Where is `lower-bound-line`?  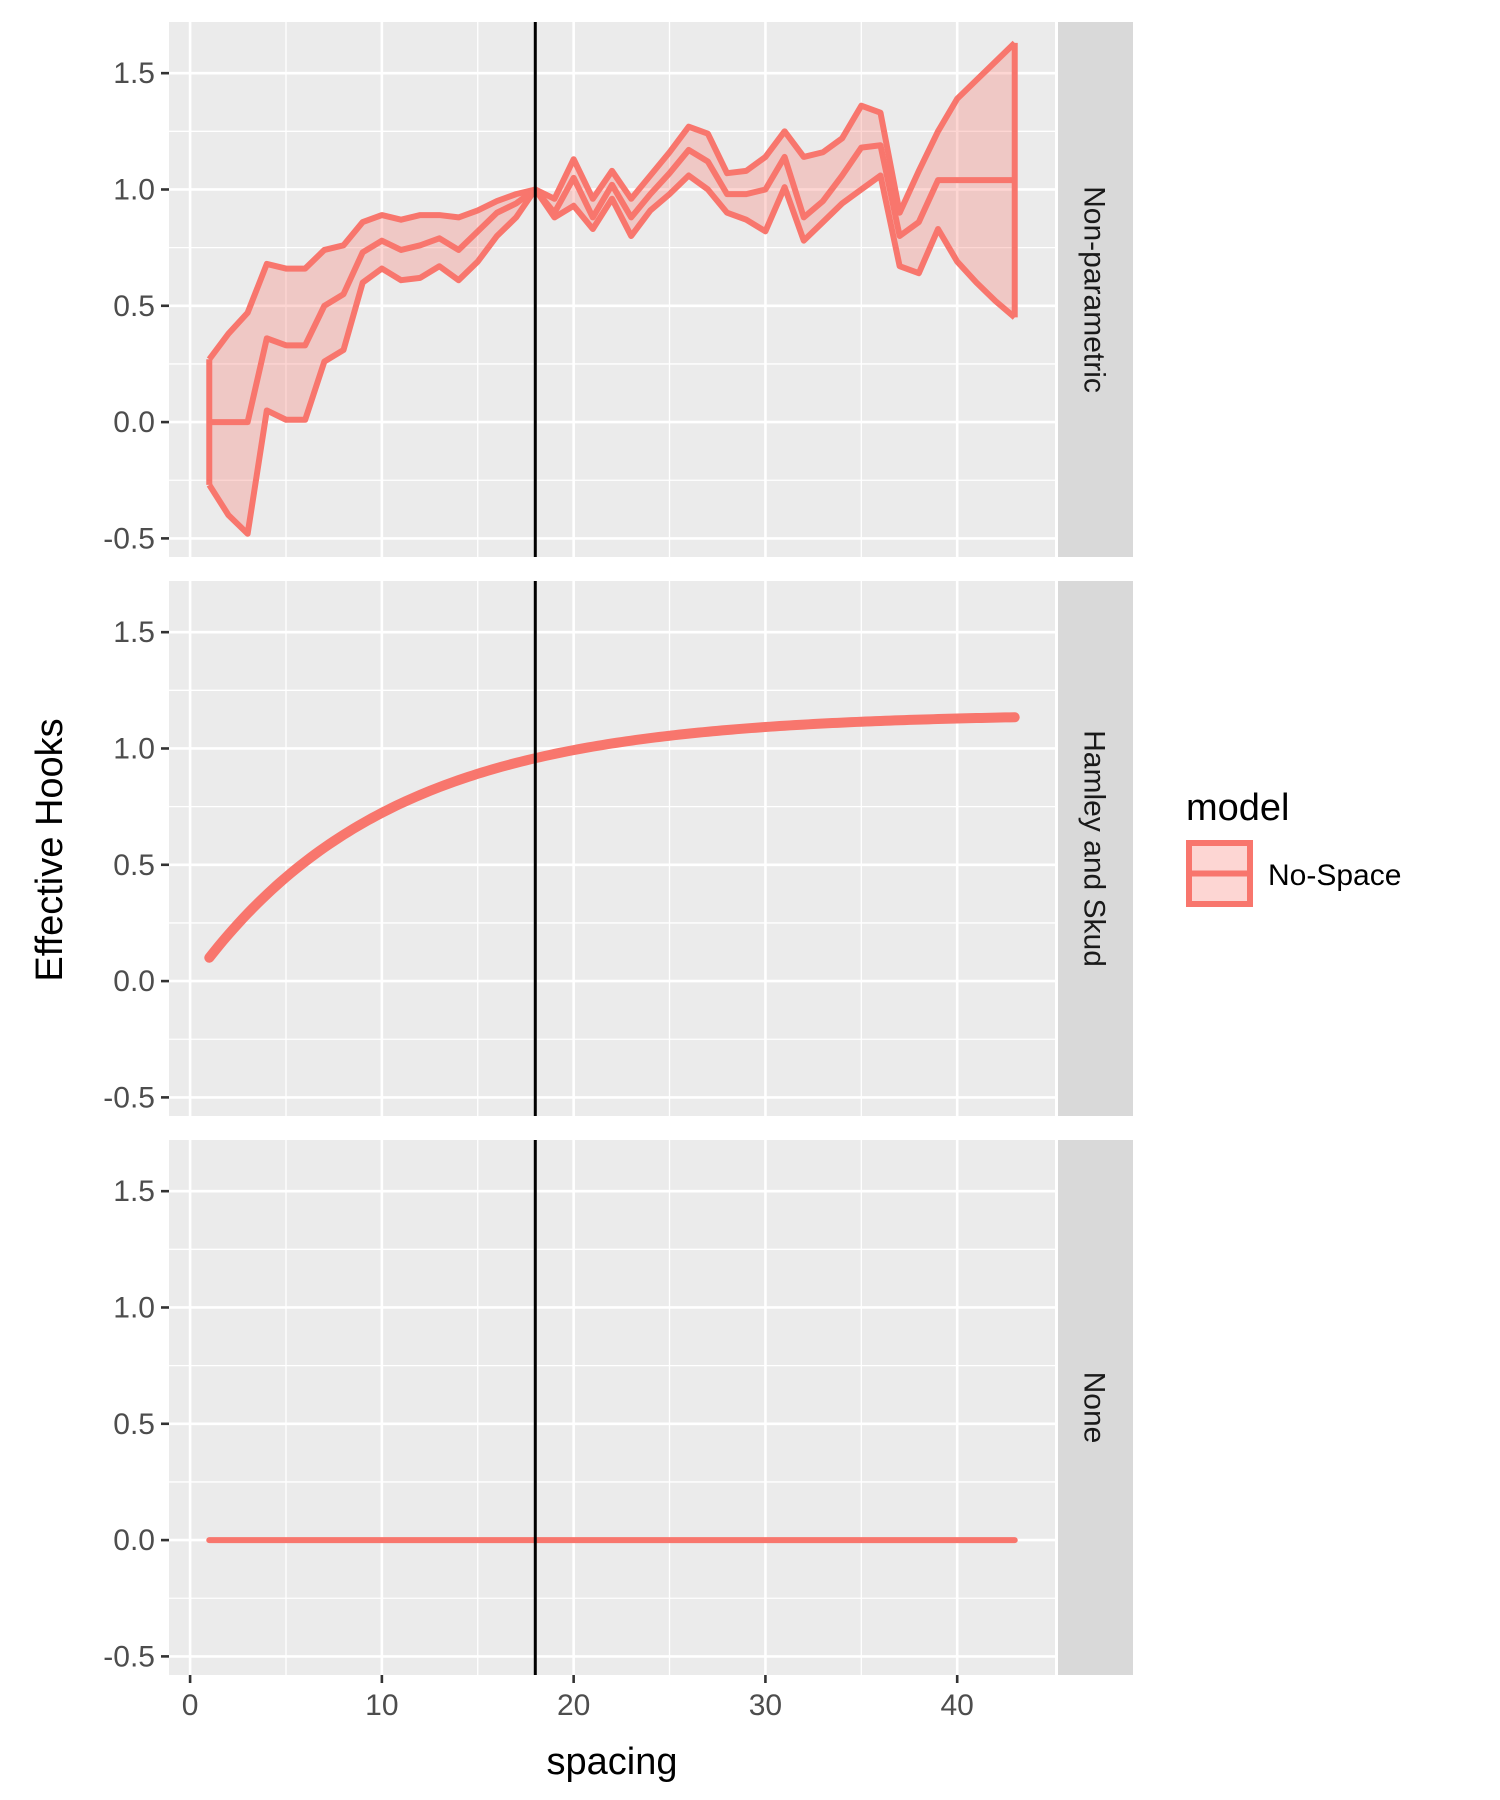
lower-bound-line is located at coordinates (611, 354).